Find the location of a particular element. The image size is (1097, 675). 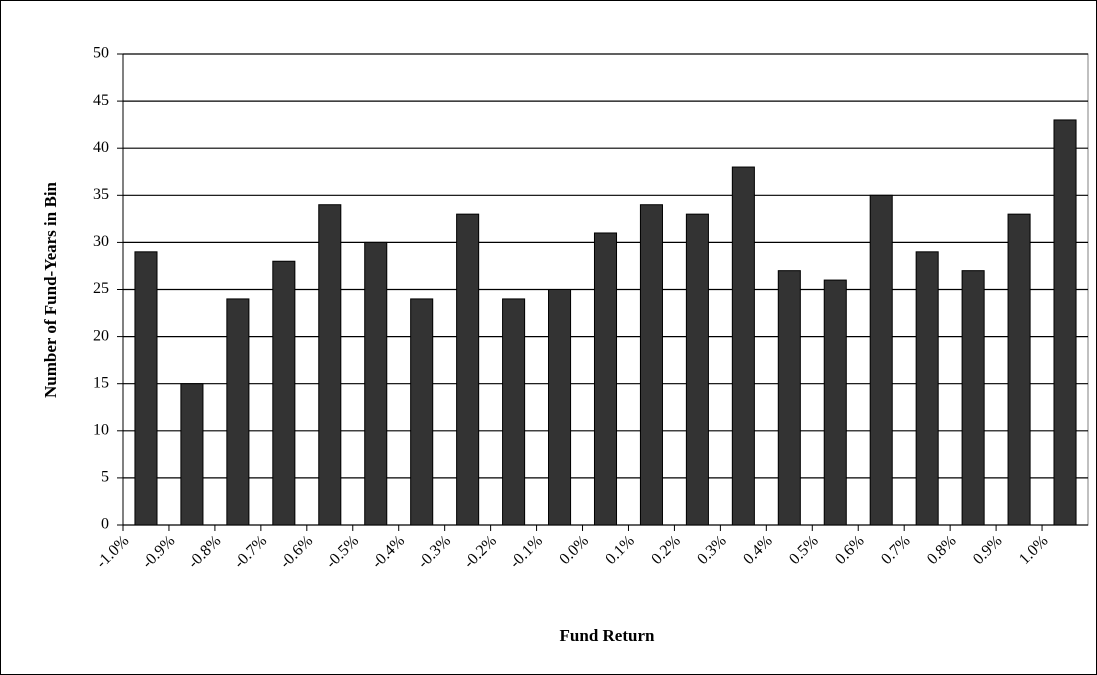

y-tick-label: 30 is located at coordinates (101, 241).